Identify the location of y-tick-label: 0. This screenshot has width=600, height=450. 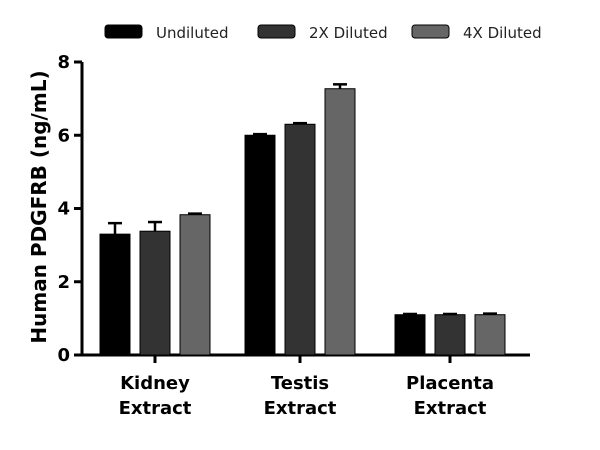
(63, 355).